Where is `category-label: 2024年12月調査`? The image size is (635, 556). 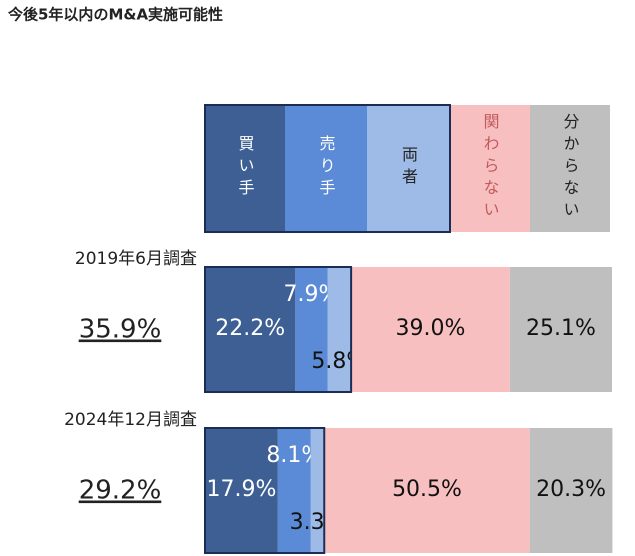 category-label: 2024年12月調査 is located at coordinates (130, 420).